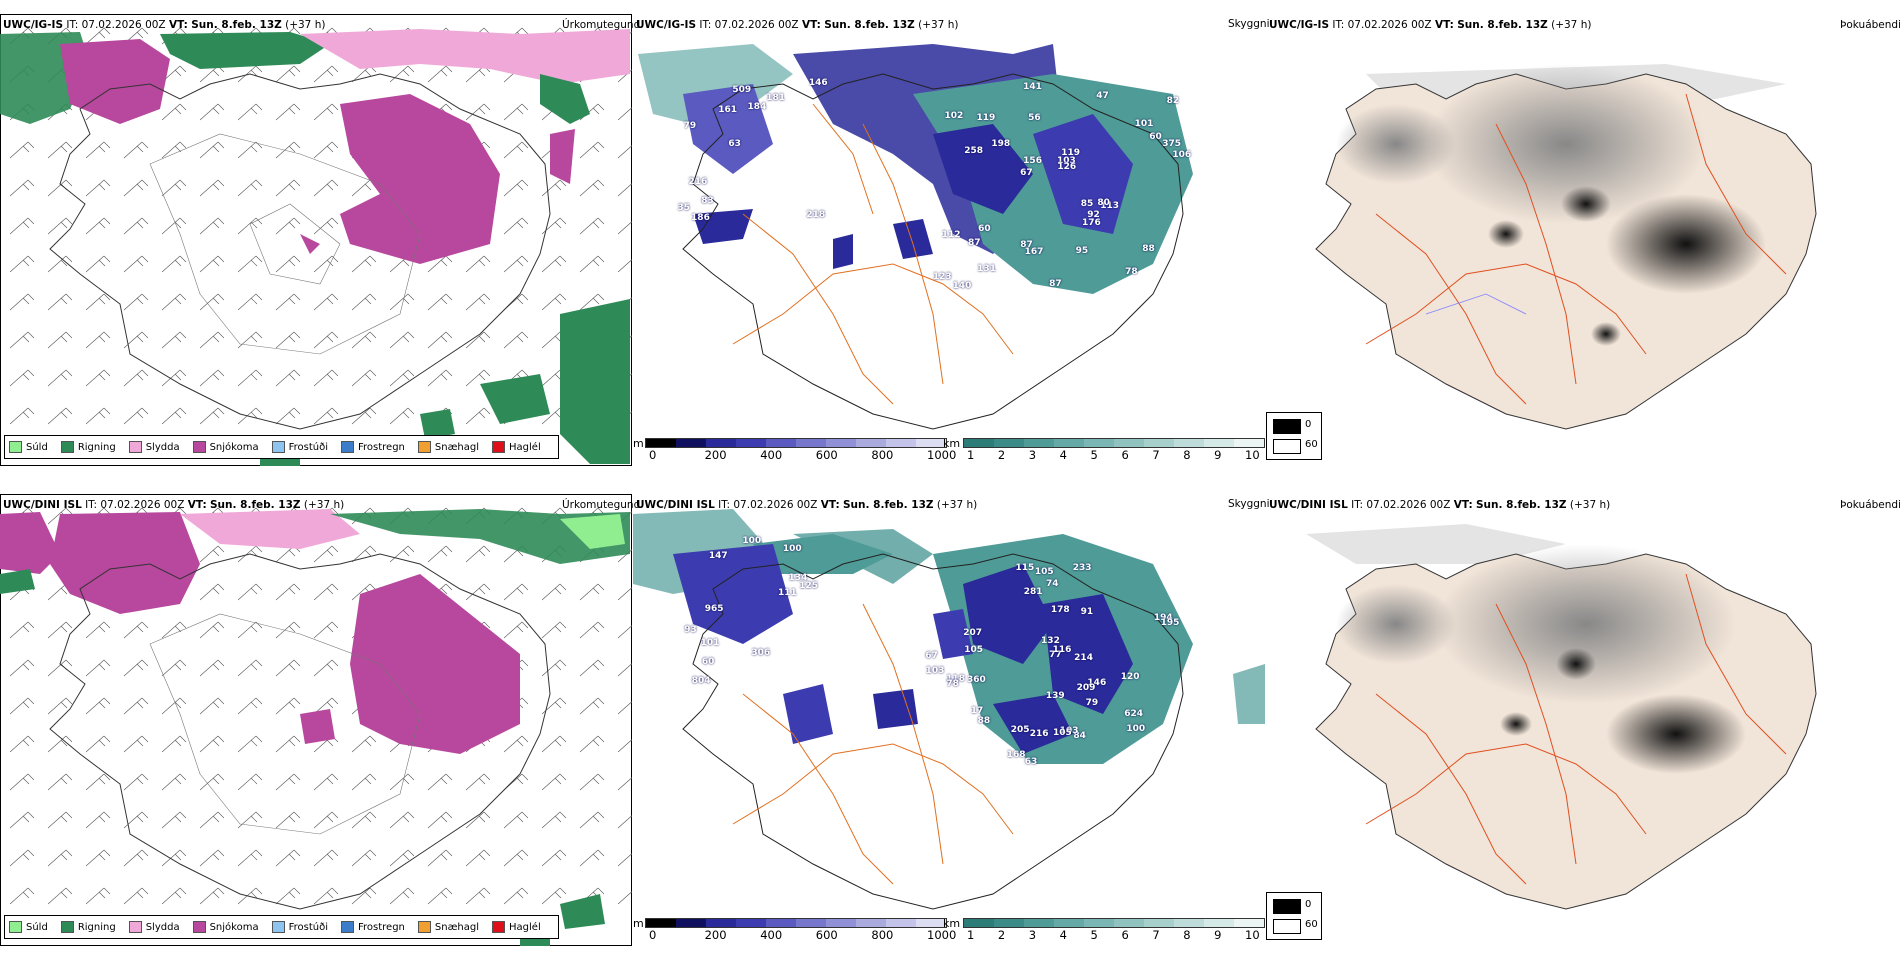  Describe the element at coordinates (1082, 568) in the screenshot. I see `snow-depth-label: 233` at that location.